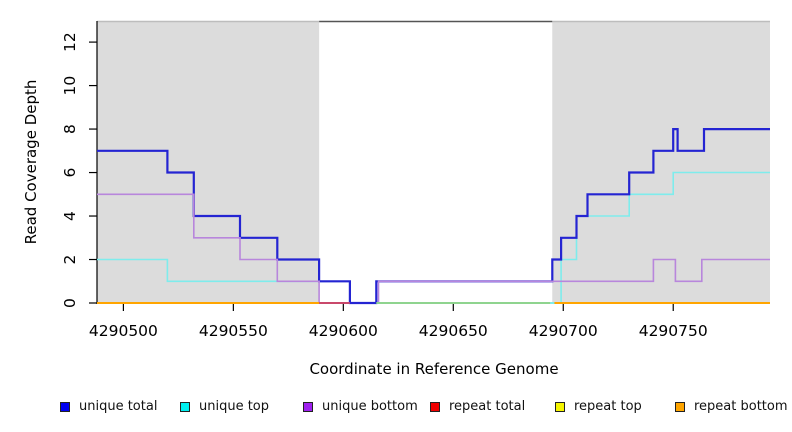 This screenshot has height=432, width=792. I want to click on legend-label: unique top, so click(234, 406).